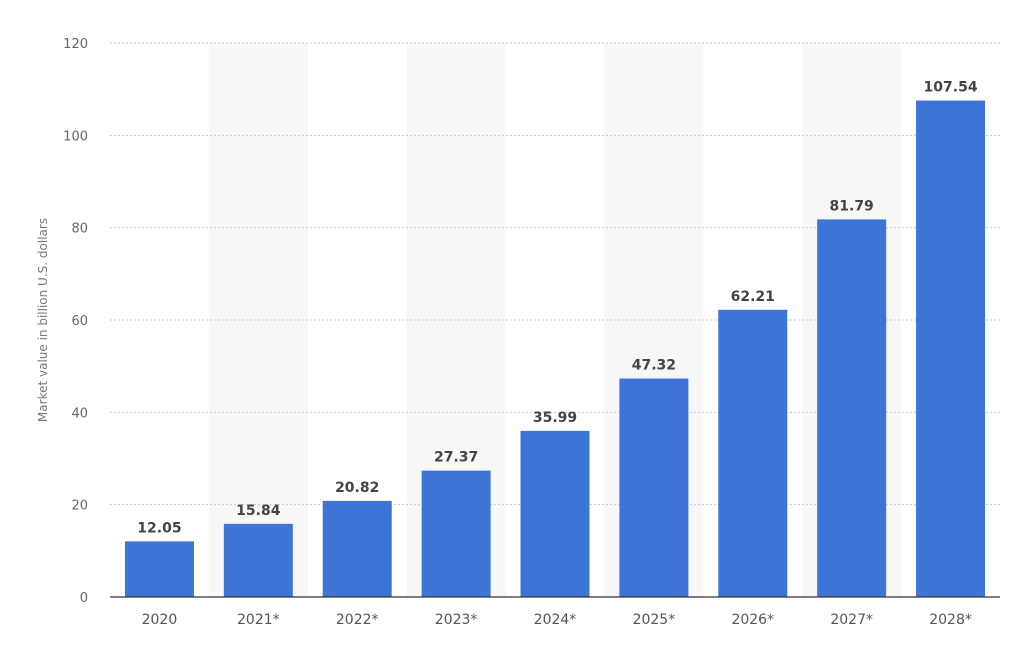  What do you see at coordinates (258, 511) in the screenshot?
I see `bar-value-label: 15.84` at bounding box center [258, 511].